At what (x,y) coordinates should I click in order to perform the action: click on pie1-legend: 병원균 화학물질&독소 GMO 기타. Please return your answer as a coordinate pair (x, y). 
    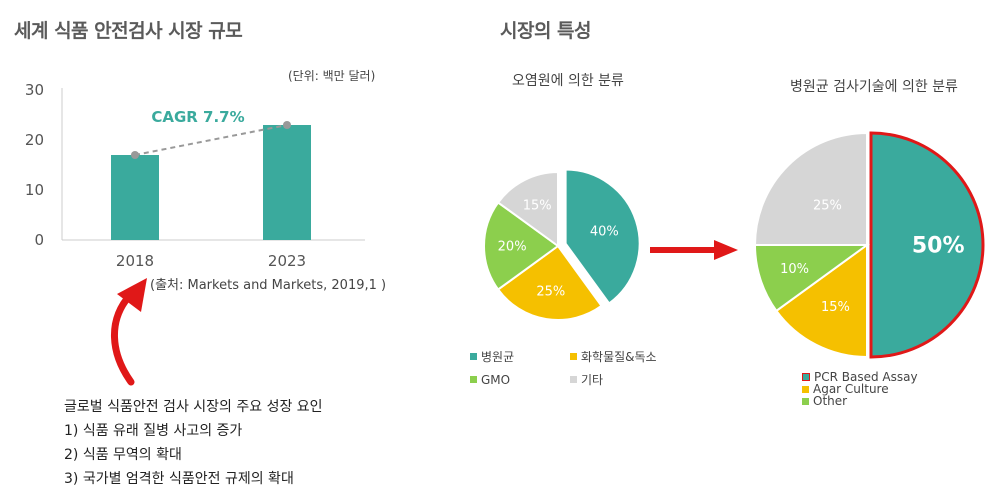
    Looking at the image, I should click on (590, 368).